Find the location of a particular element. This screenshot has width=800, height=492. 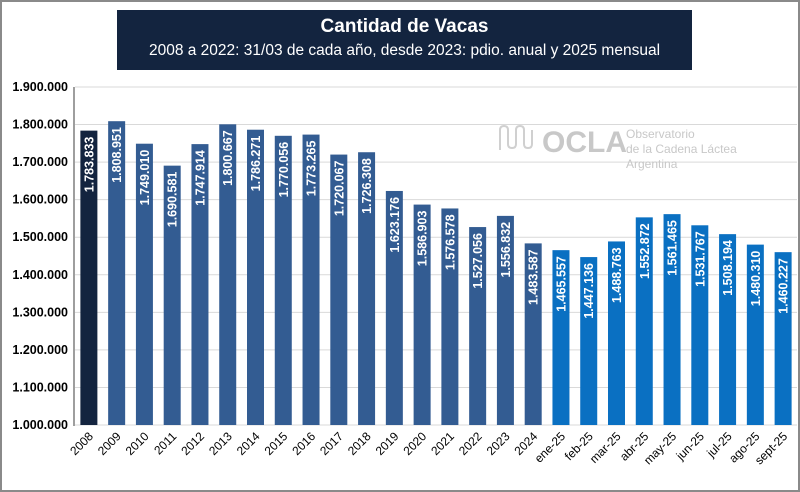

data-label: 1.623.176 is located at coordinates (395, 225).